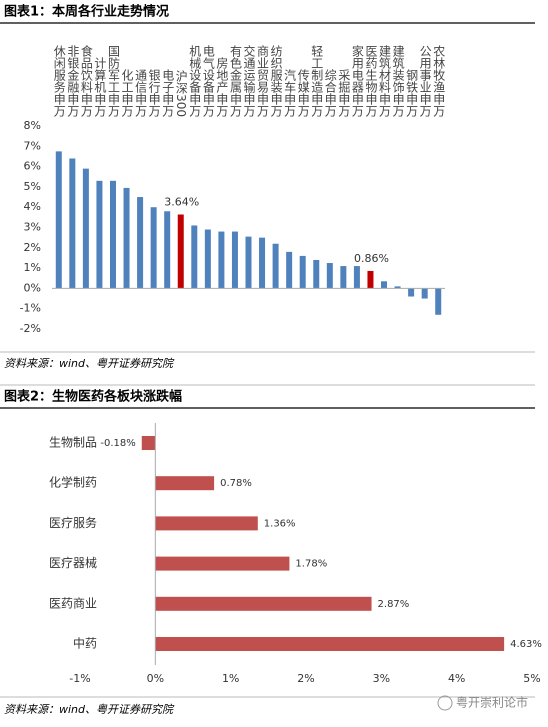  What do you see at coordinates (85, 643) in the screenshot?
I see `y-tick-label: 中药` at bounding box center [85, 643].